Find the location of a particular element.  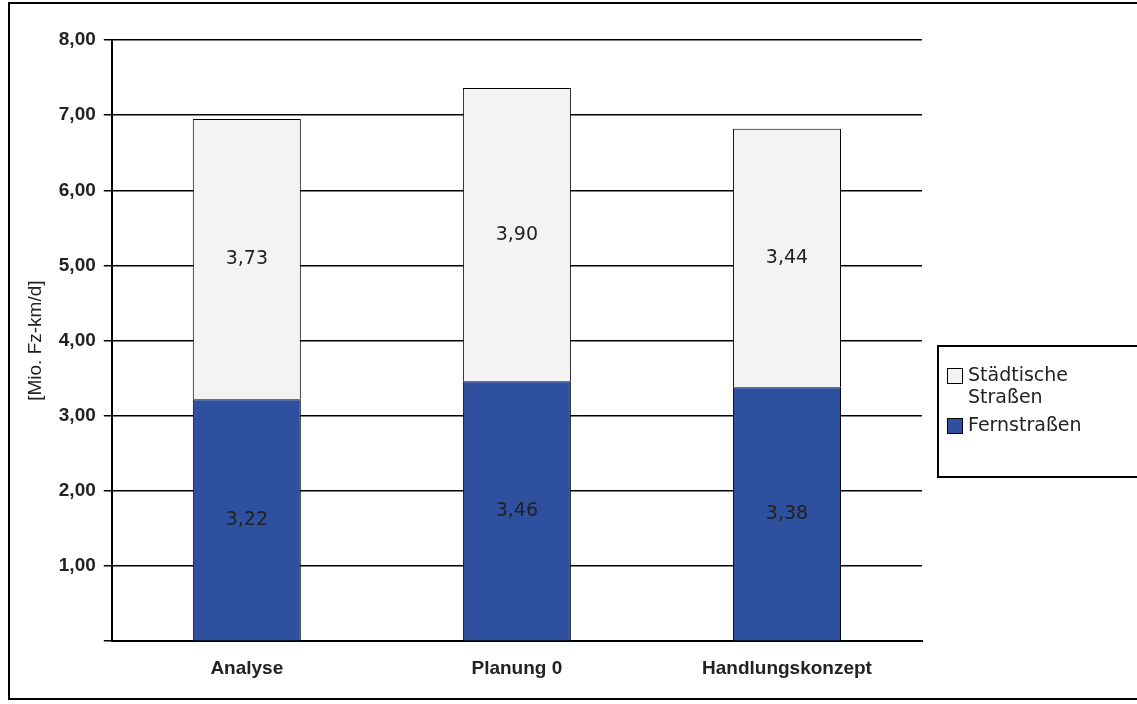

data-label: 3,46 is located at coordinates (517, 508).